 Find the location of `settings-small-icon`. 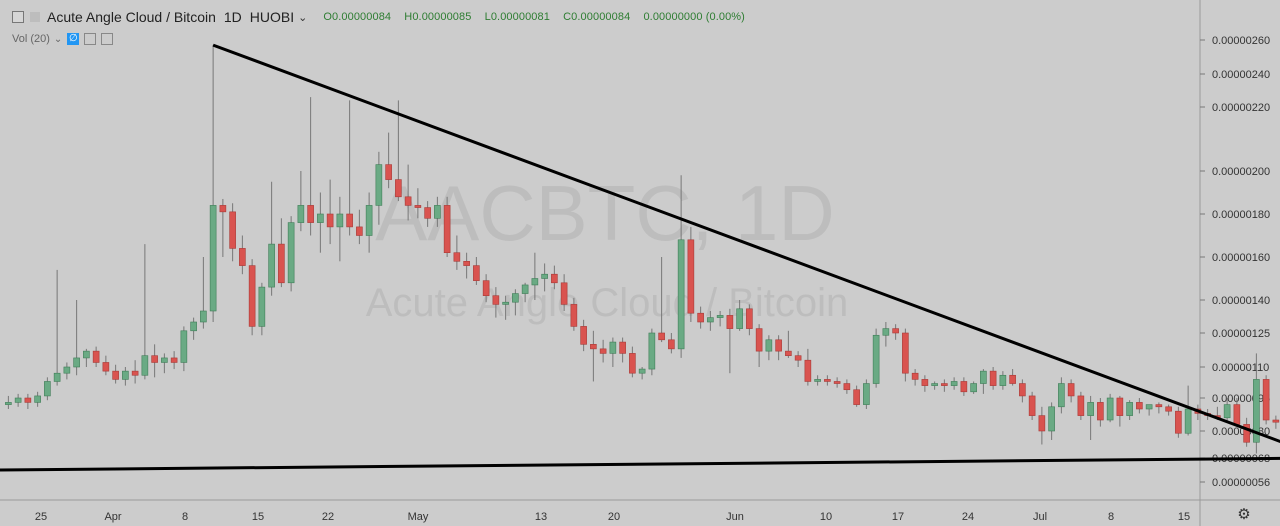

settings-small-icon is located at coordinates (90, 39).